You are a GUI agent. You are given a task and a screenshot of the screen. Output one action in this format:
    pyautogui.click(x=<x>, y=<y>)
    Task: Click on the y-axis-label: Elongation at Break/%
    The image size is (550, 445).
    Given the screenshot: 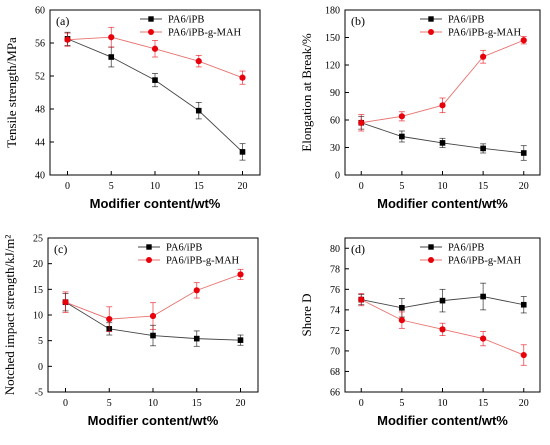 What is the action you would take?
    pyautogui.click(x=306, y=92)
    